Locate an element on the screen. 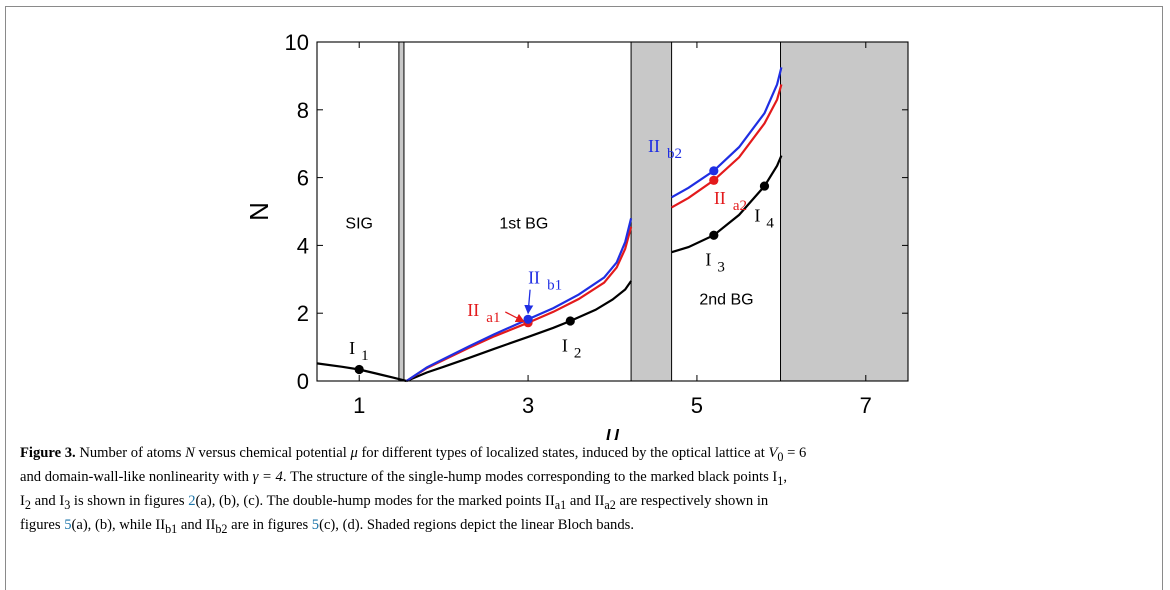 This screenshot has width=1170, height=590. caption-subscript: a1 is located at coordinates (560, 504).